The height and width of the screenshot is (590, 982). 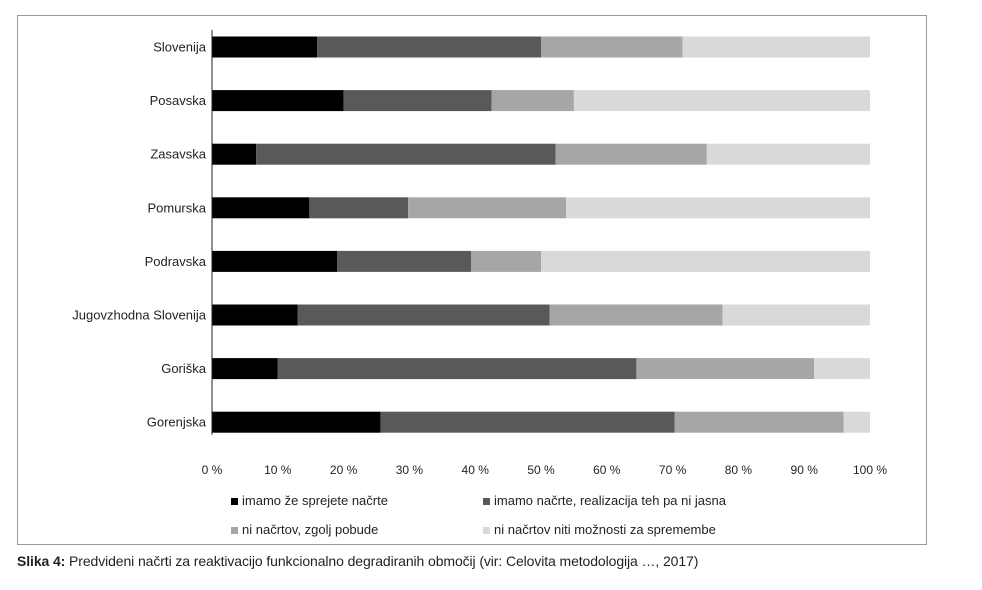 I want to click on bar-pomurska-s2, so click(x=359, y=208).